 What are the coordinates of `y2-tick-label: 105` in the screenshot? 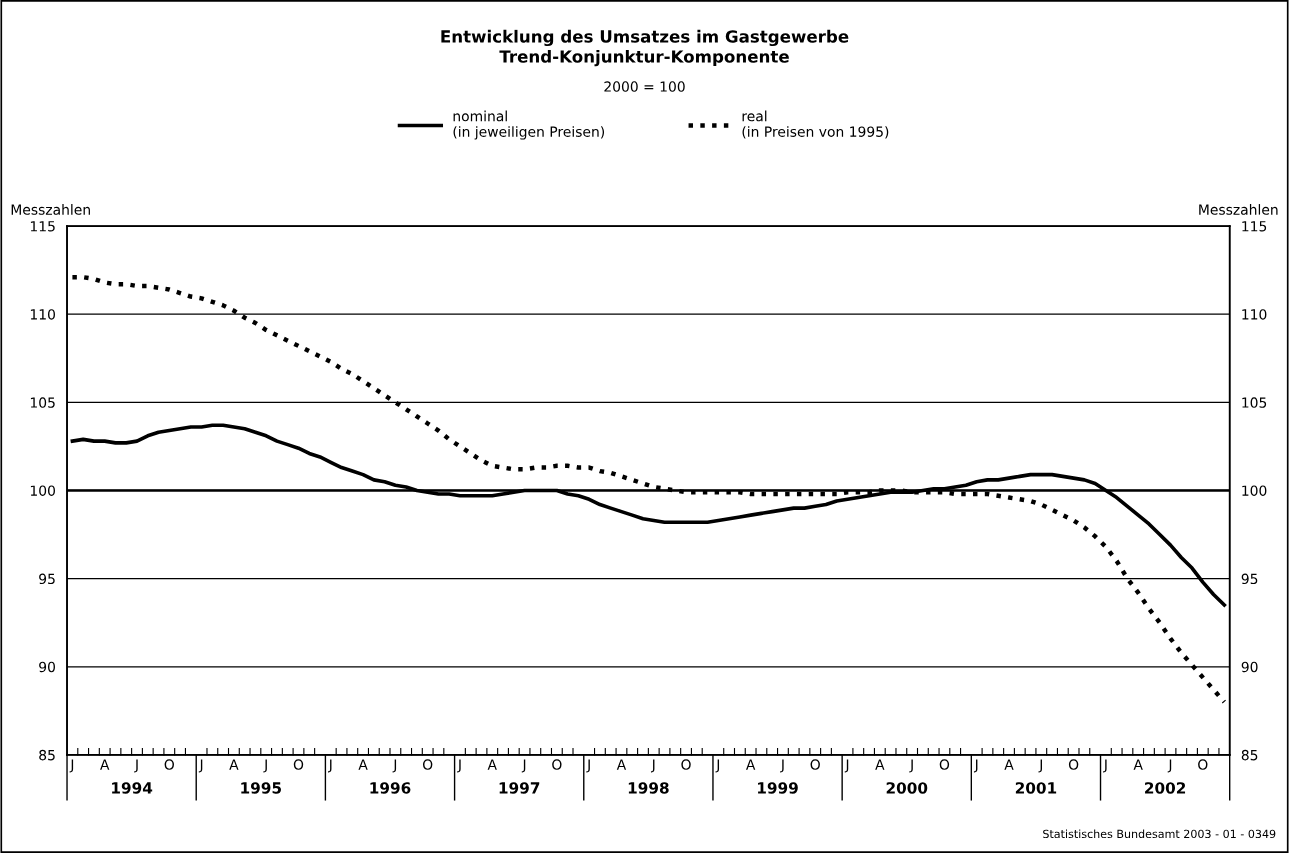 It's located at (1254, 402).